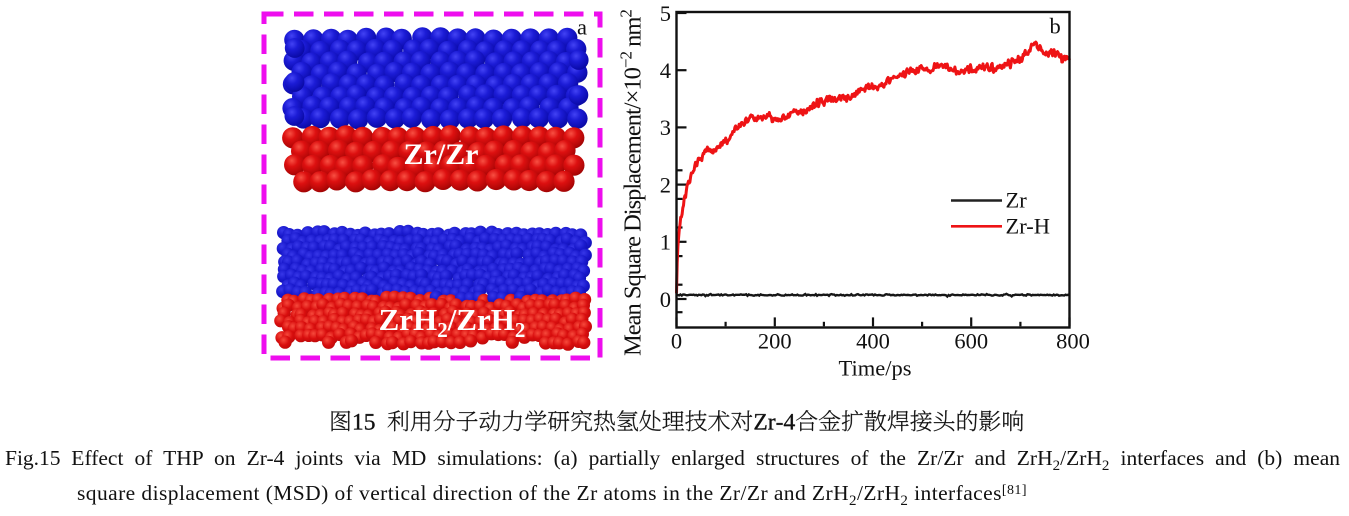 This screenshot has height=516, width=1349. What do you see at coordinates (1055, 26) in the screenshot?
I see `svg-text: b` at bounding box center [1055, 26].